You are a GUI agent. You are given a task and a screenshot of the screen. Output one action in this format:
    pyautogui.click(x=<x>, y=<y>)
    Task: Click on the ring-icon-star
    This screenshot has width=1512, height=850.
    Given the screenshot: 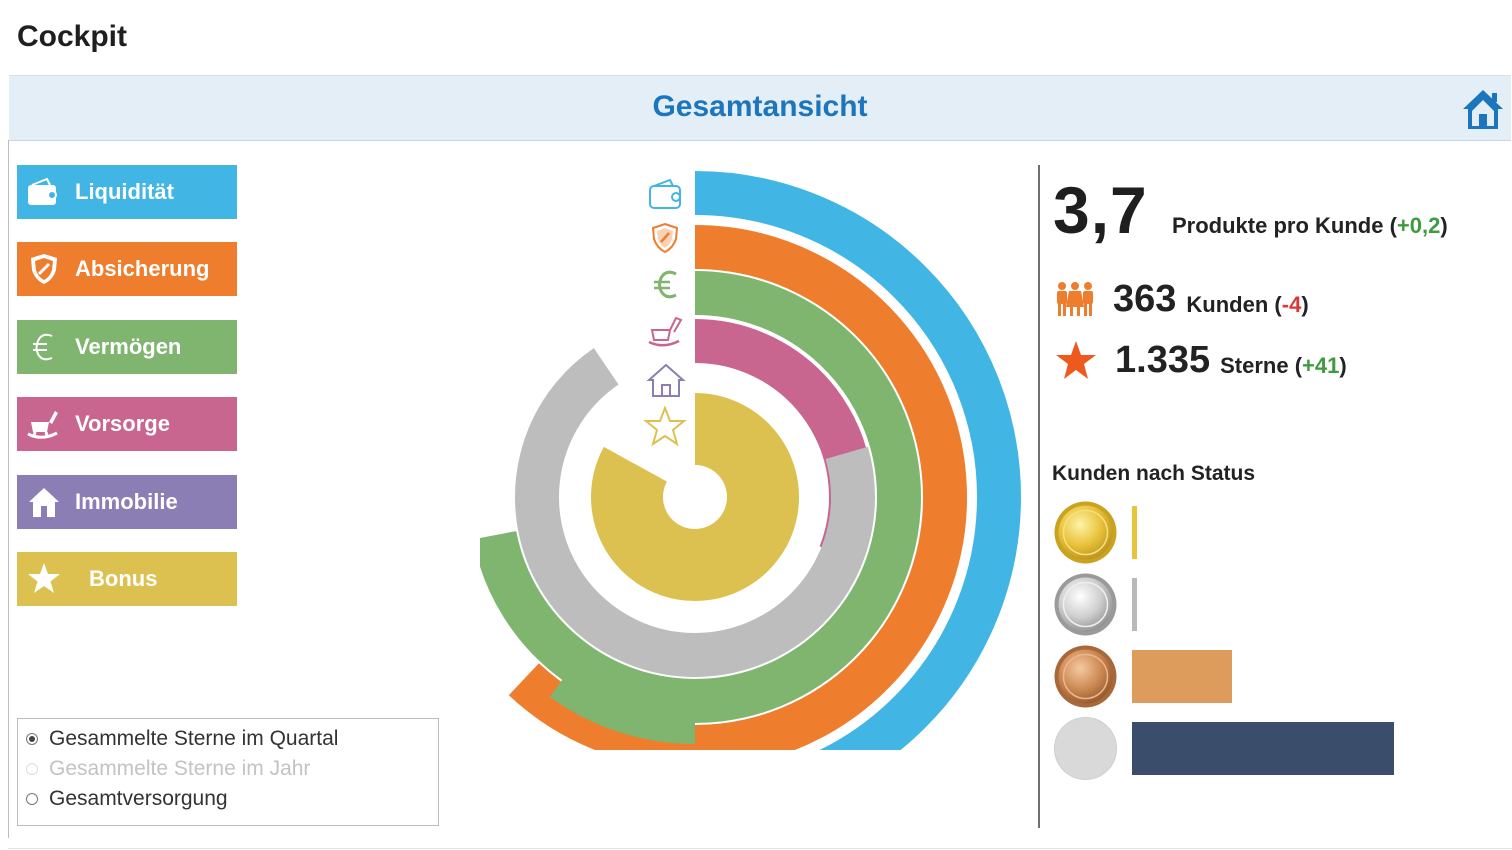 What is the action you would take?
    pyautogui.click(x=665, y=426)
    